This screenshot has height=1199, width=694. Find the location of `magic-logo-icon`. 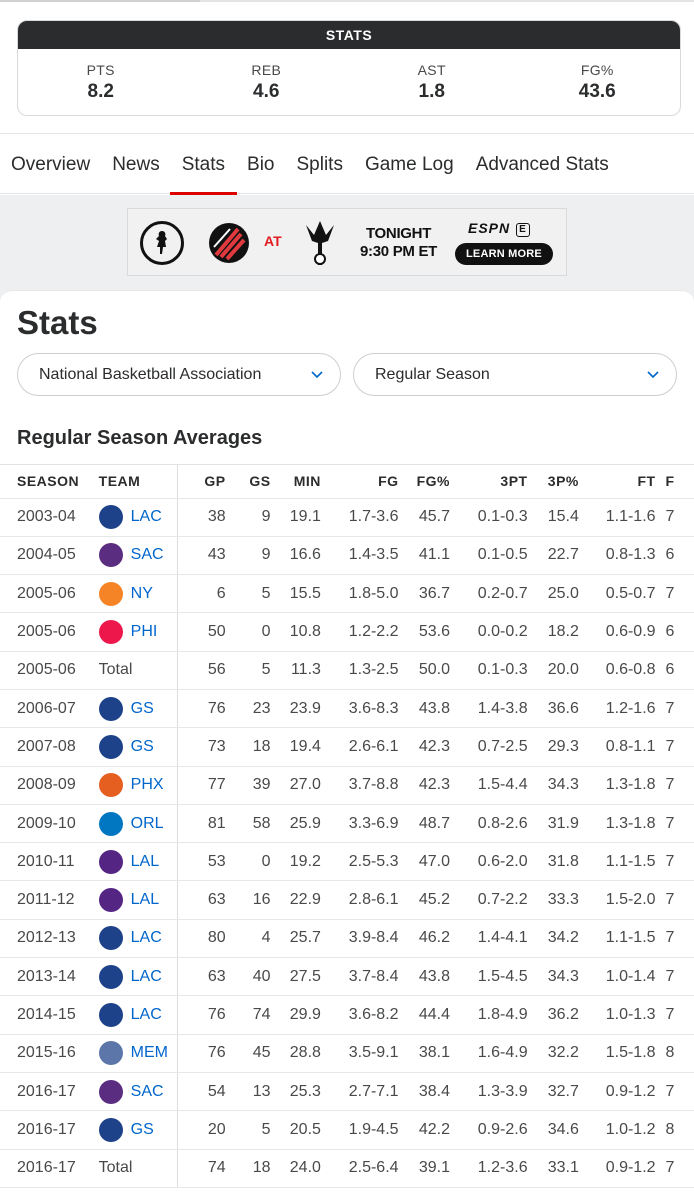

magic-logo-icon is located at coordinates (110, 823).